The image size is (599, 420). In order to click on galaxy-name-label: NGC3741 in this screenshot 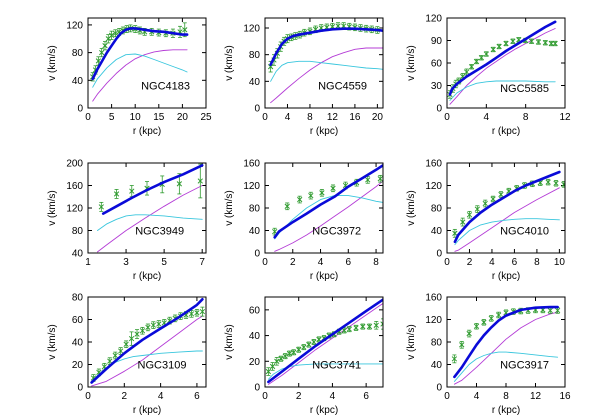, I will do `click(336, 366)`.